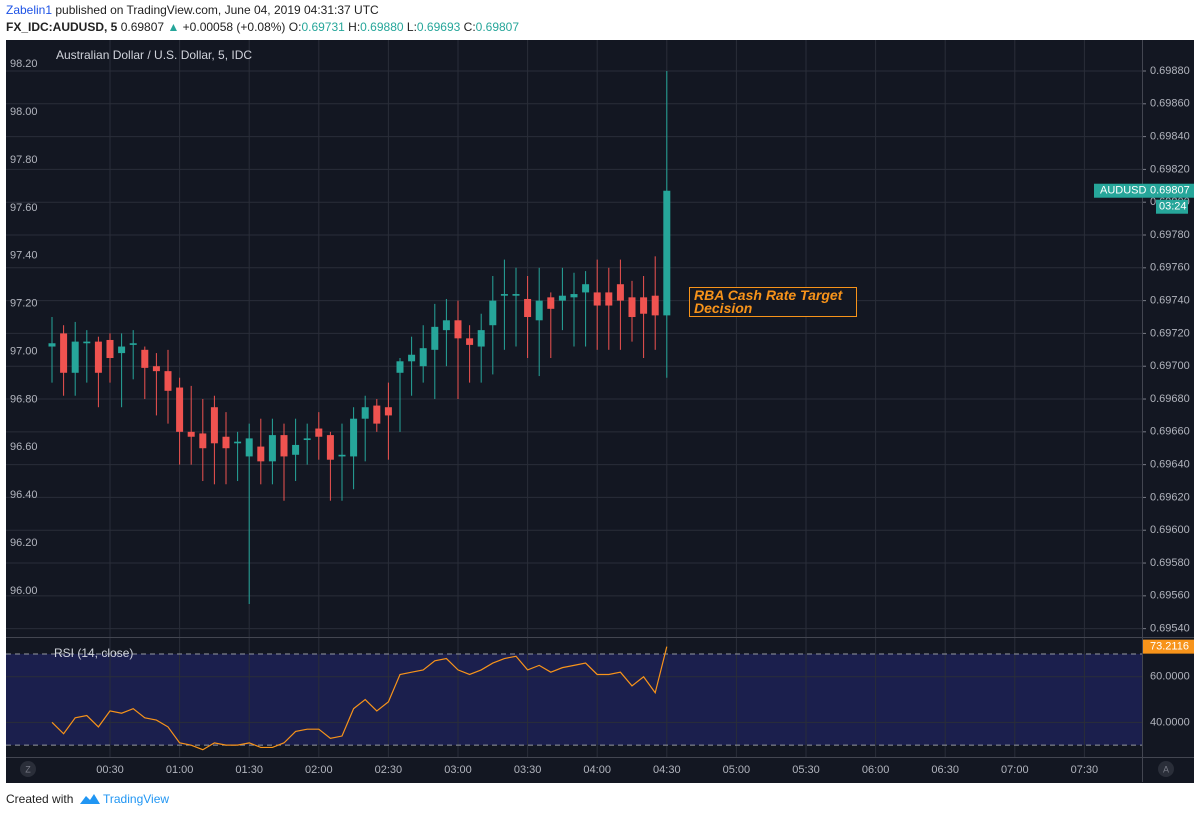  Describe the element at coordinates (1170, 268) in the screenshot. I see `y2-tick-label: 0.69760` at that location.